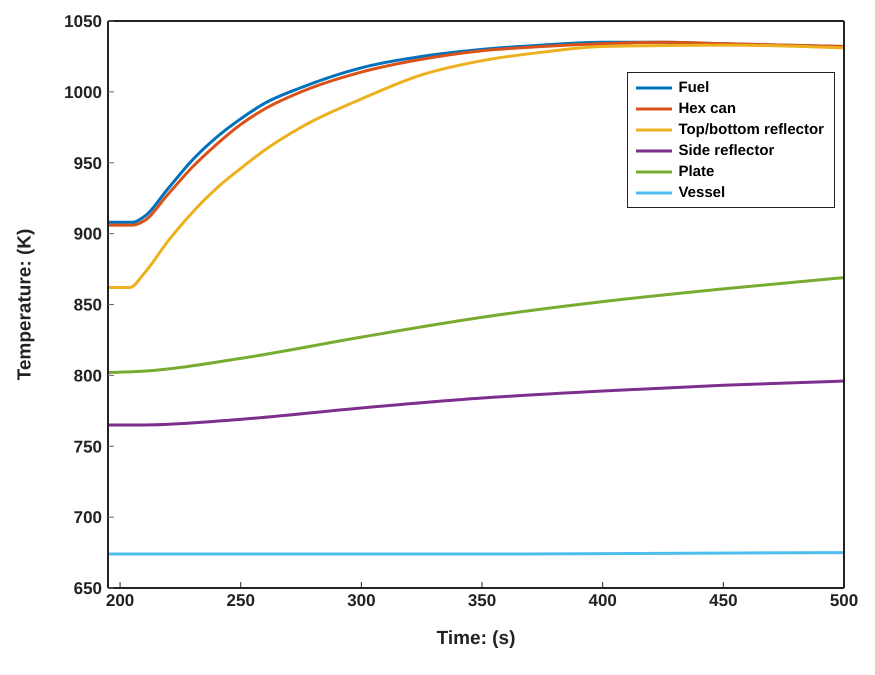 The image size is (875, 675). What do you see at coordinates (694, 87) in the screenshot?
I see `legend-label: Fuel` at bounding box center [694, 87].